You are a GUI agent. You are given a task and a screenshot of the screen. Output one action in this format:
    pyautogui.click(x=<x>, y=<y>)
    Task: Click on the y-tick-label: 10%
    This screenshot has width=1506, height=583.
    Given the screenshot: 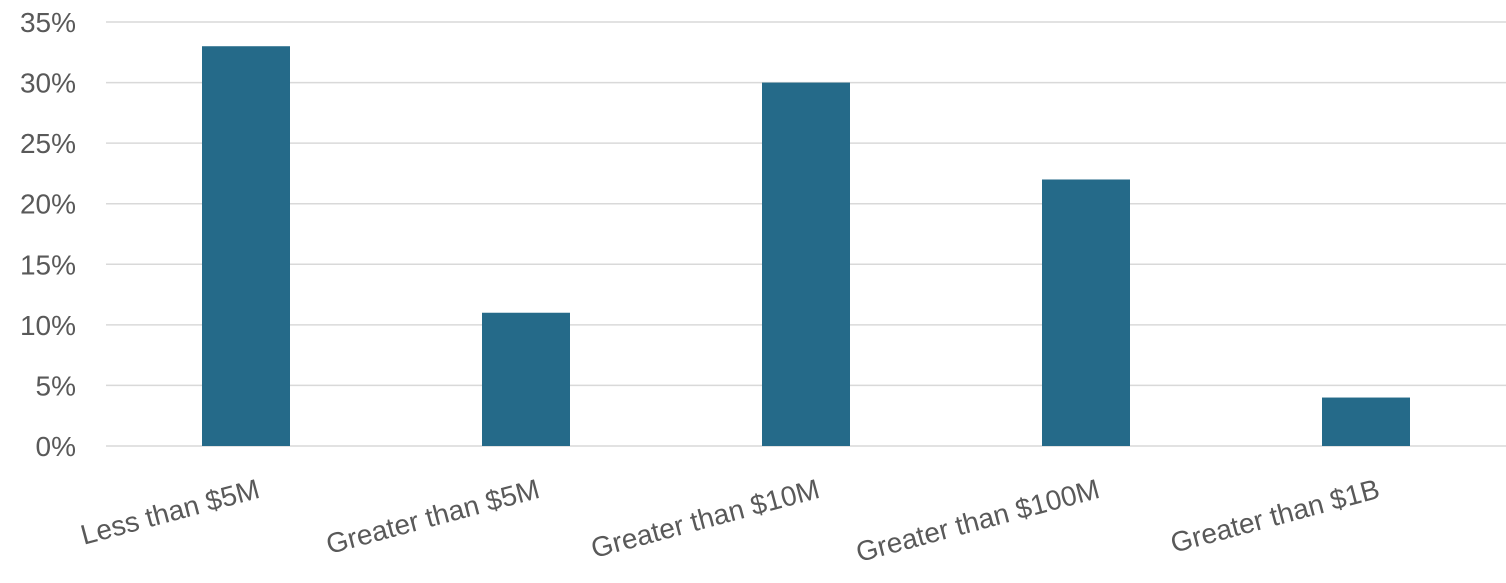 What is the action you would take?
    pyautogui.click(x=48, y=325)
    